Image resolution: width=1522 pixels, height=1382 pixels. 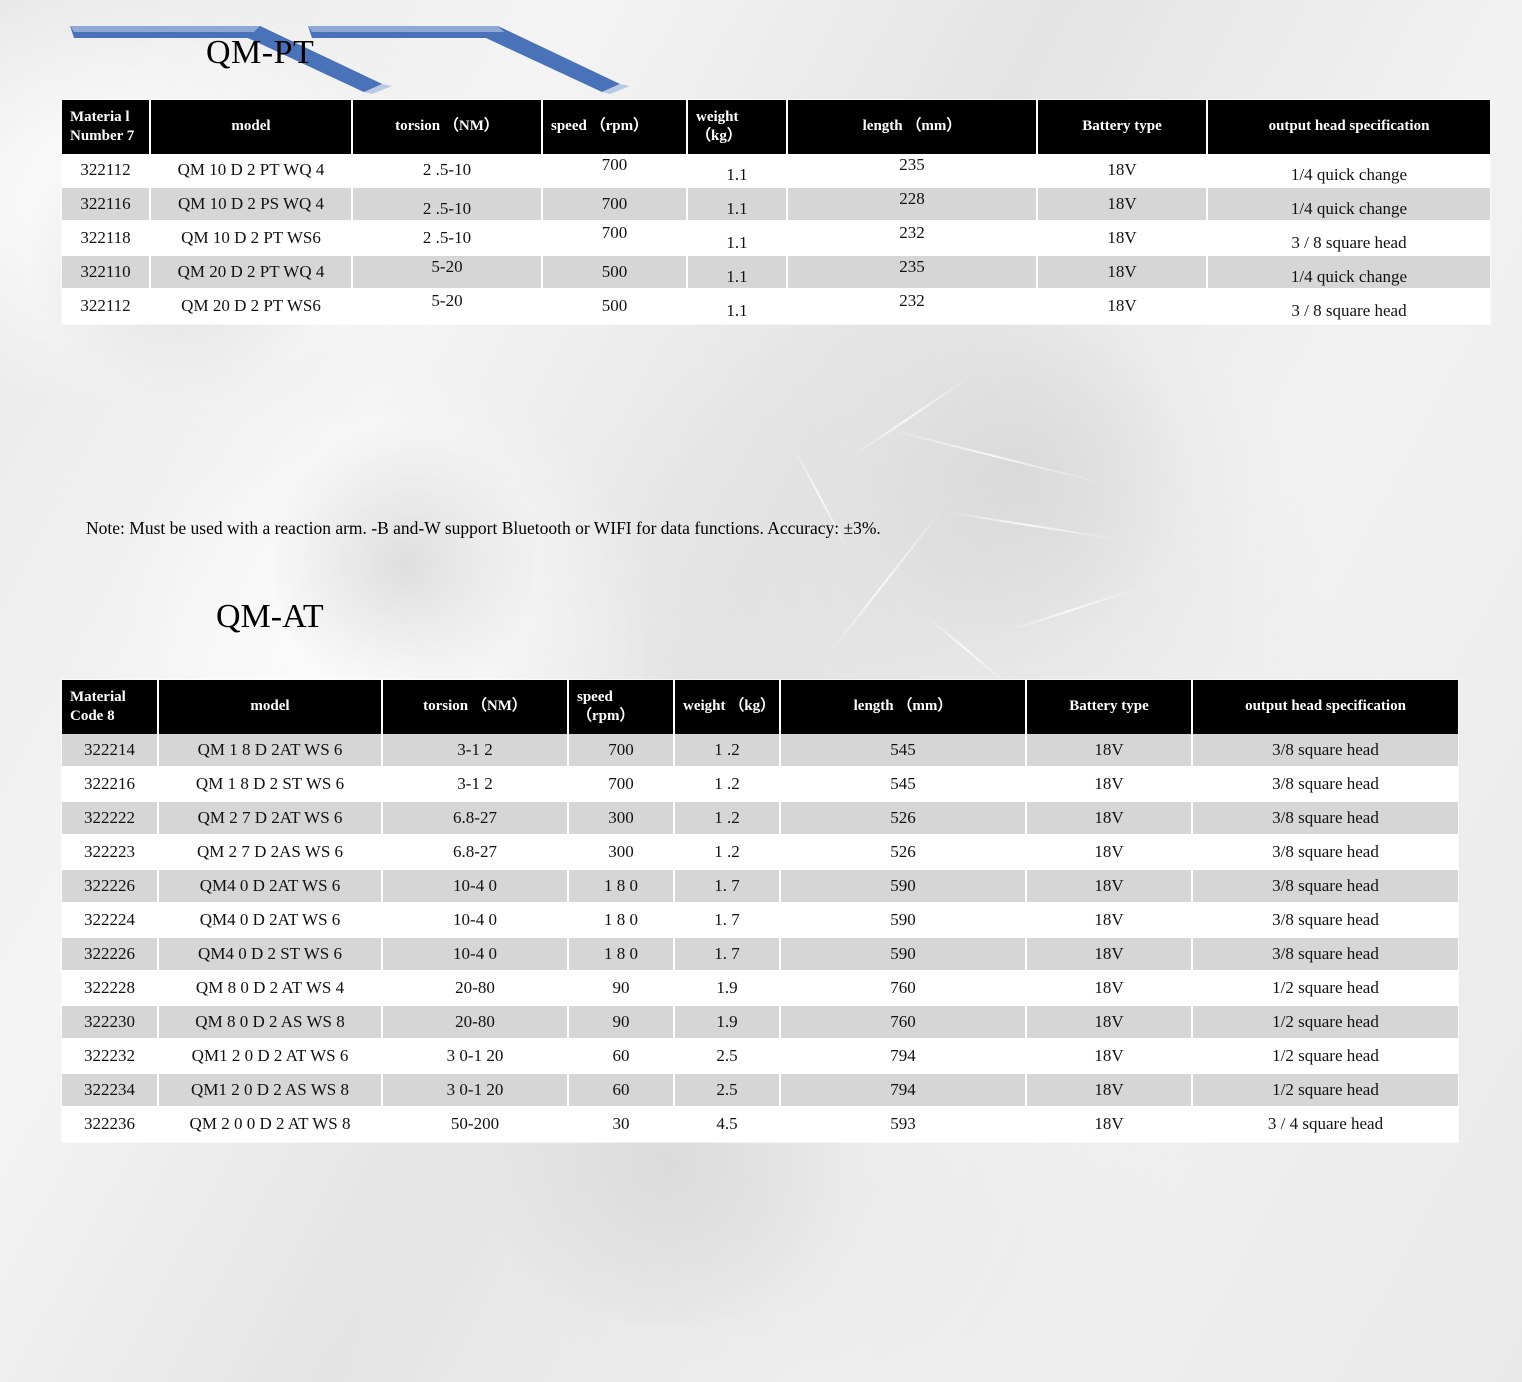 What do you see at coordinates (110, 852) in the screenshot?
I see `cell-material-number: 322223` at bounding box center [110, 852].